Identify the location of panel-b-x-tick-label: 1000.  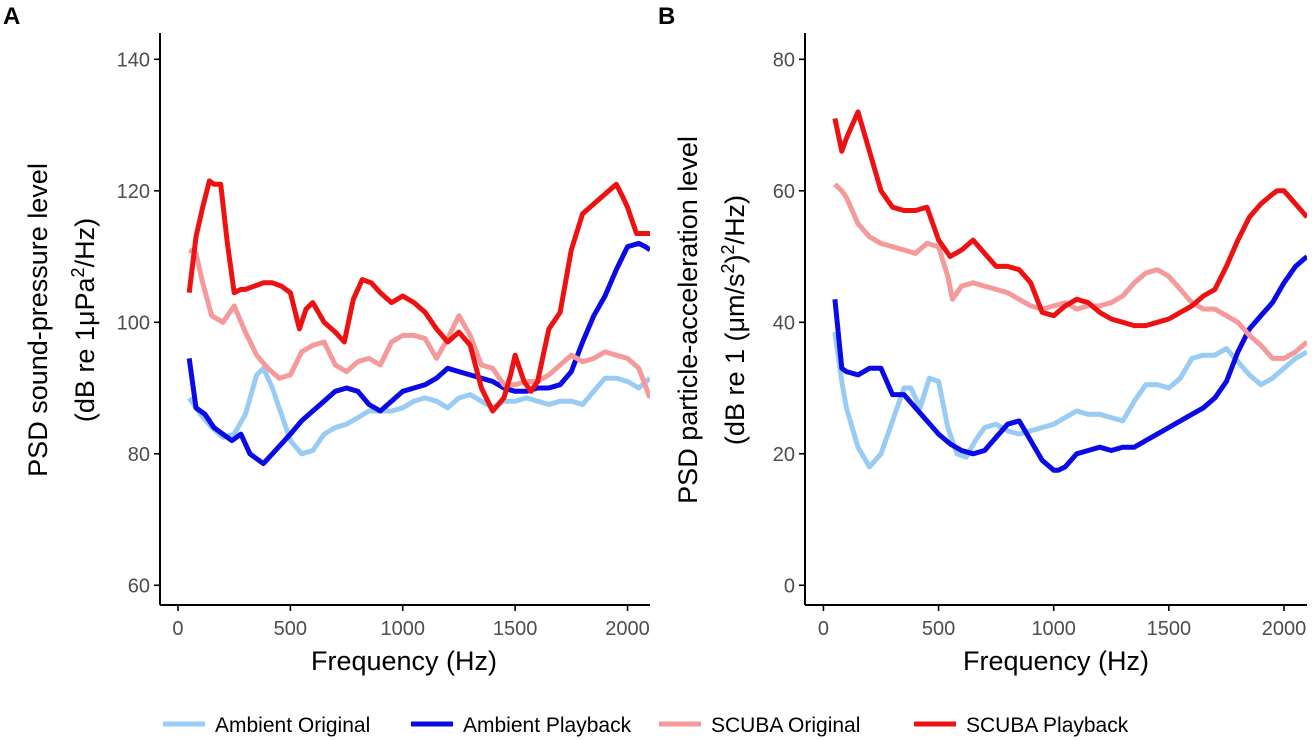
(1053, 629).